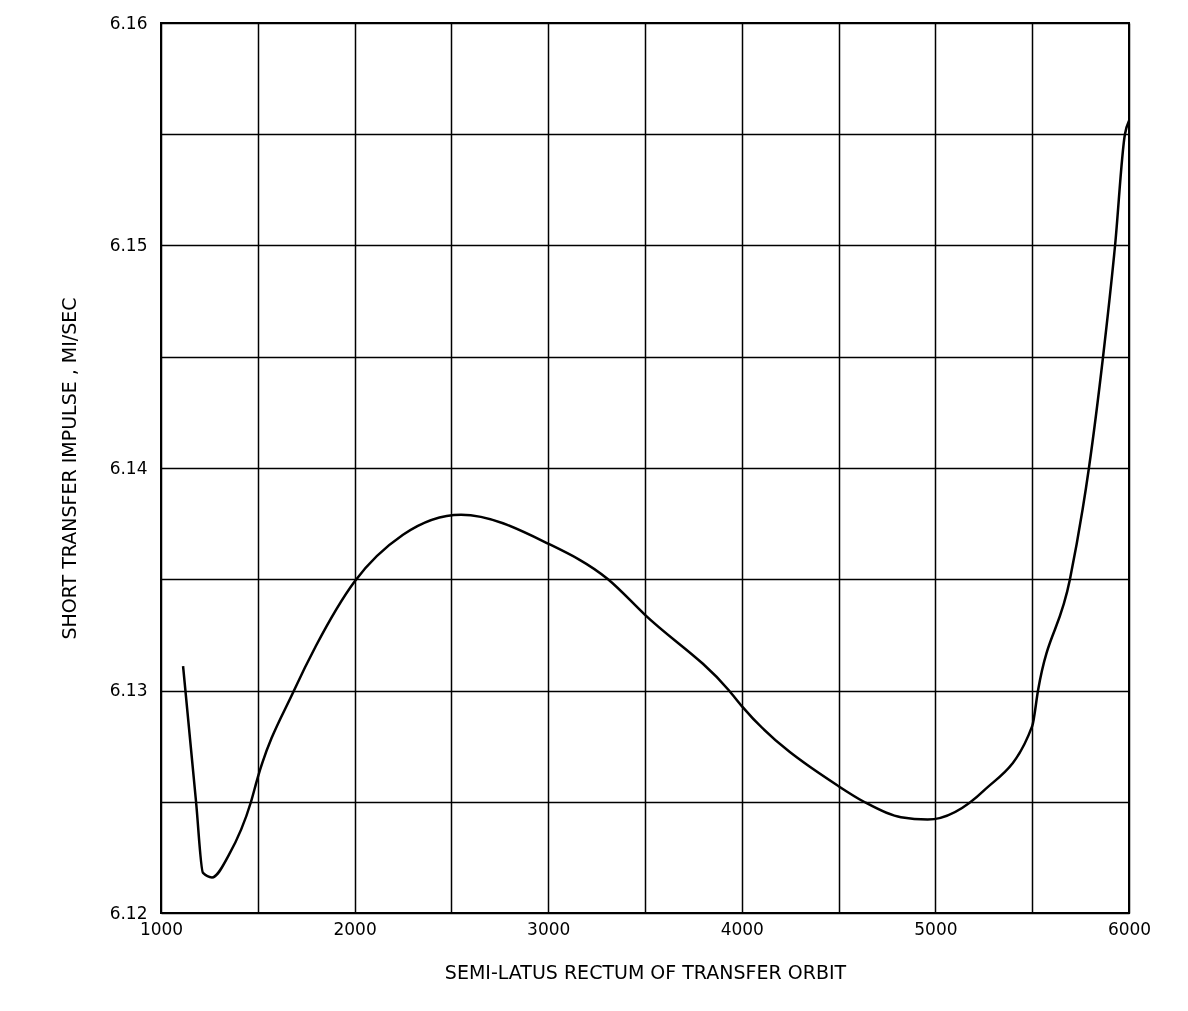 Image resolution: width=1188 pixels, height=1011 pixels. Describe the element at coordinates (549, 928) in the screenshot. I see `x-tick-label: 3000` at that location.